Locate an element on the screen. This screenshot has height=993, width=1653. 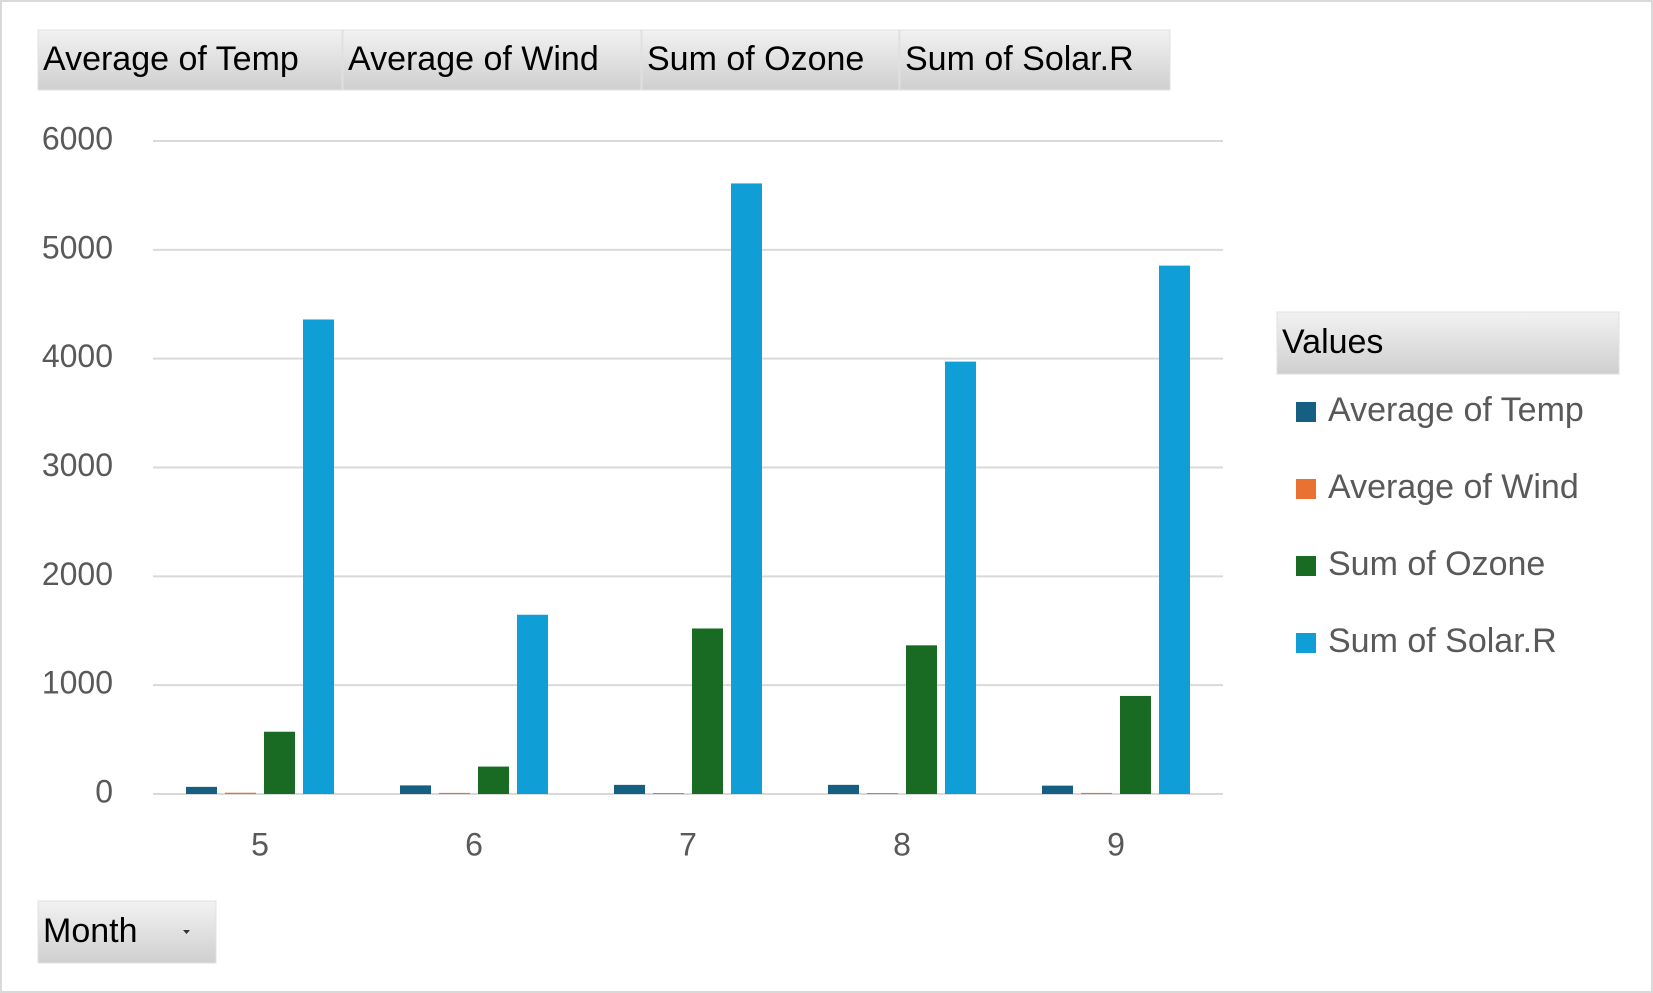
field-button-label: Sum of Ozone is located at coordinates (755, 59).